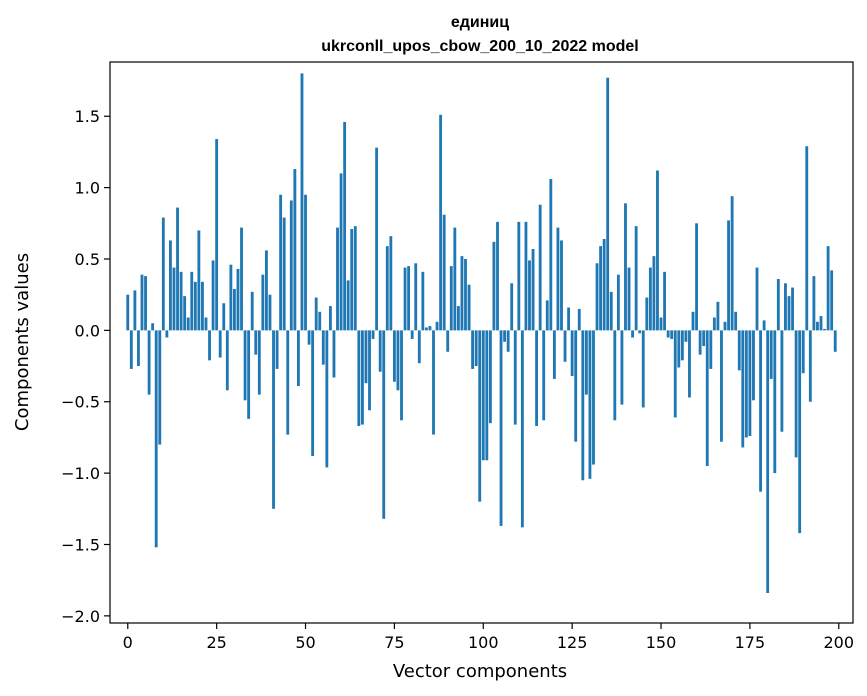  I want to click on x-tick-label: 175, so click(750, 642).